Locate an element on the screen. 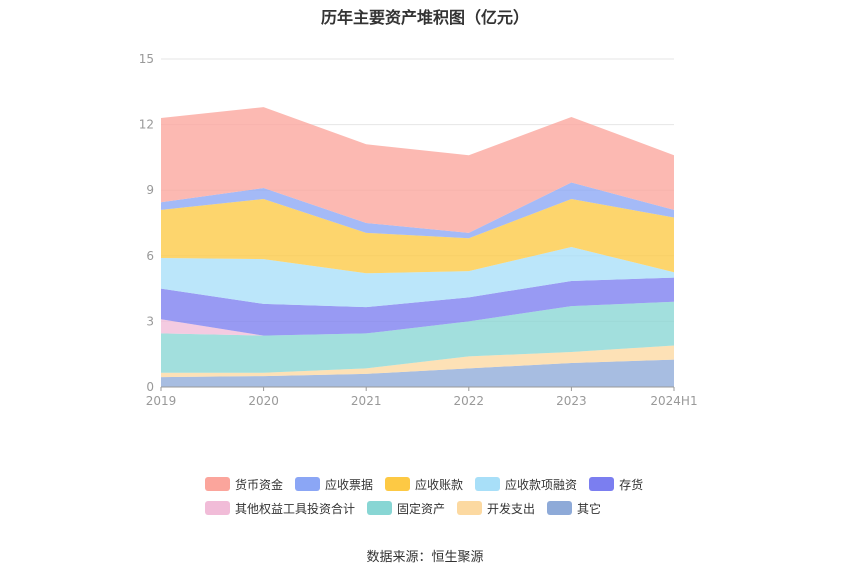 Image resolution: width=850 pixels, height=575 pixels. y-tick-label: 9 is located at coordinates (150, 190).